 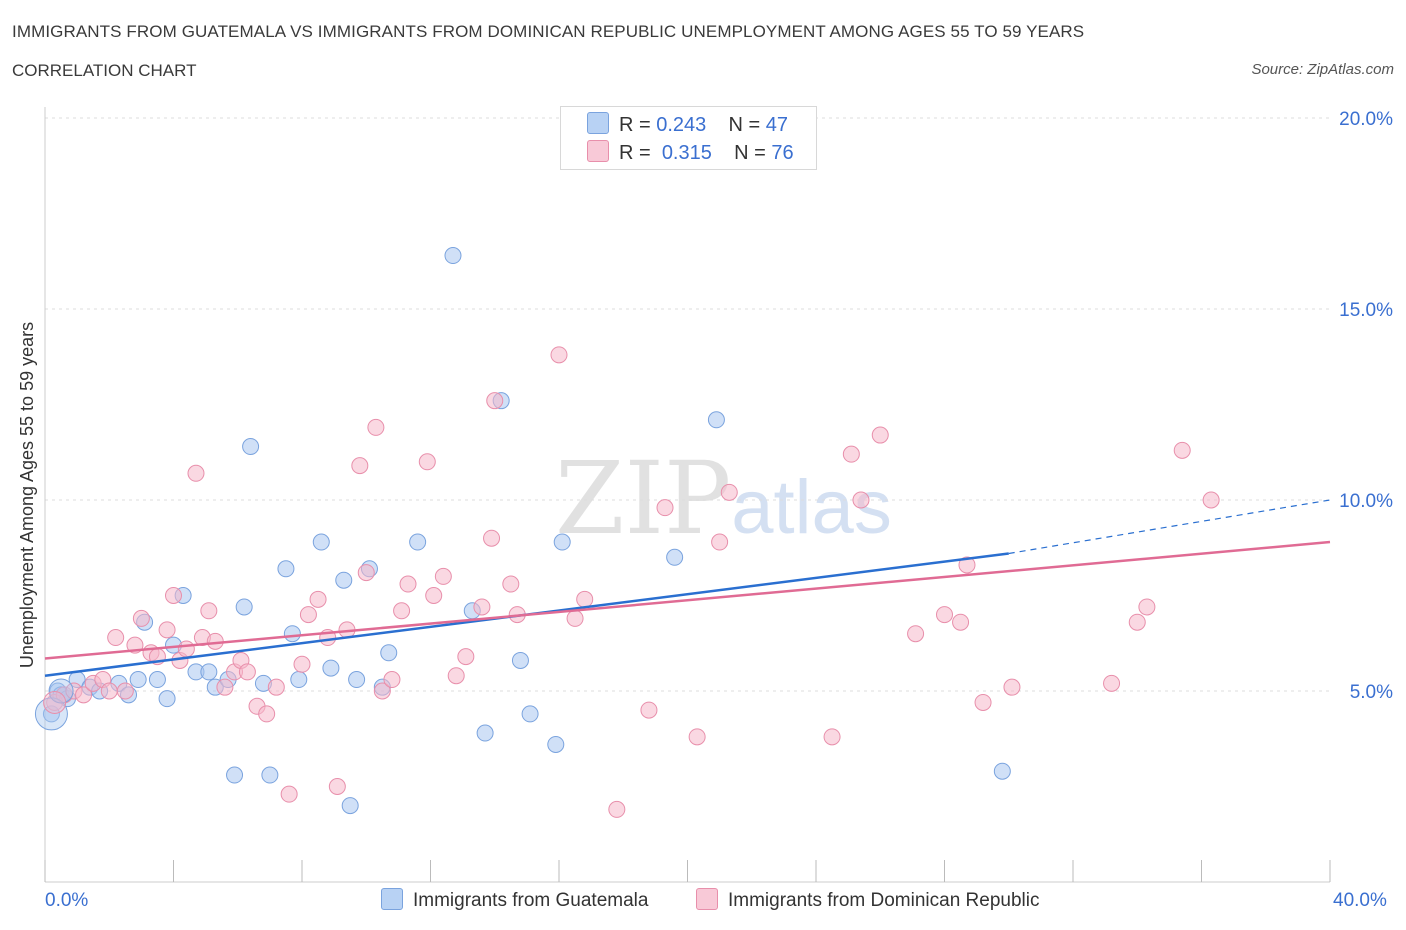 I want to click on stats-legend: R = 0.243 N = 47 R = 0.315 N = 76, so click(x=688, y=138).